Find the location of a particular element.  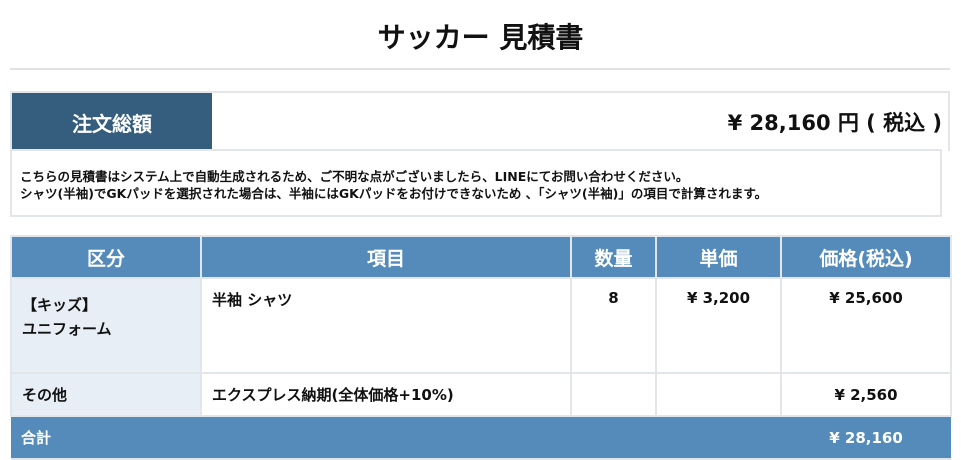

cell-qty: 8 is located at coordinates (613, 325).